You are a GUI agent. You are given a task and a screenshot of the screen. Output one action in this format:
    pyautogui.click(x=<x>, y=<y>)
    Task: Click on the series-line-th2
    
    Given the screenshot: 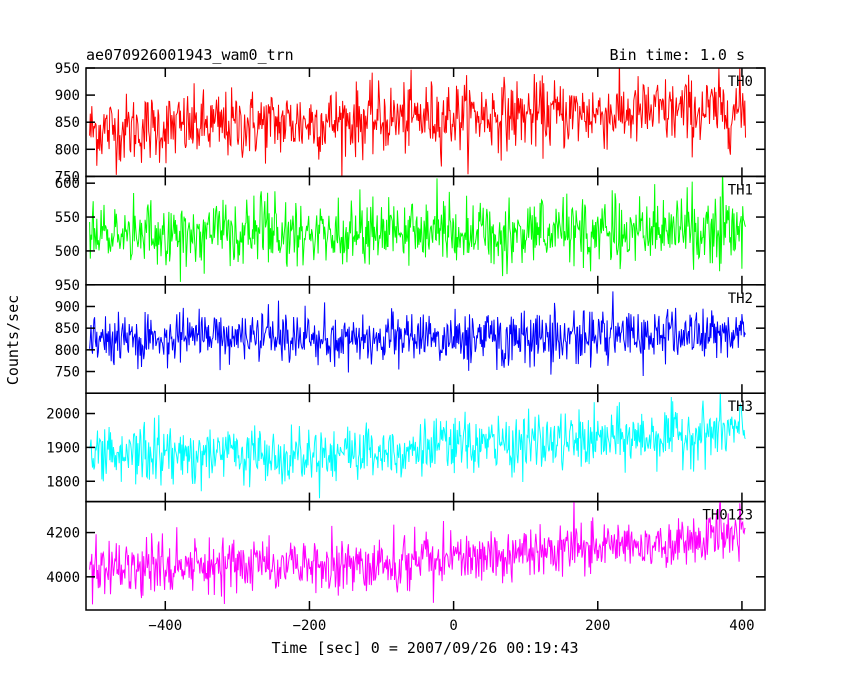 What is the action you would take?
    pyautogui.click(x=417, y=334)
    